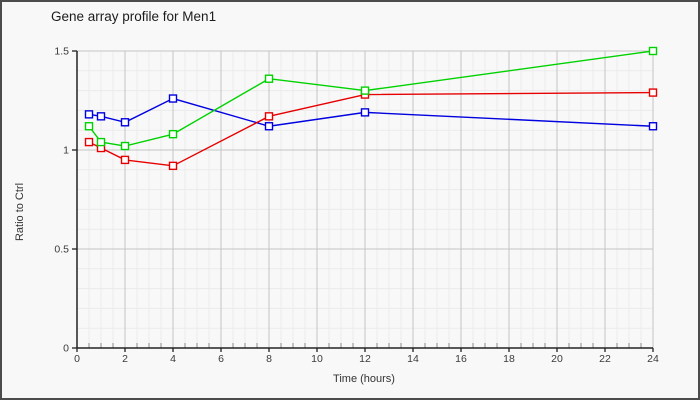  Describe the element at coordinates (66, 349) in the screenshot. I see `y-tick-label: 0` at that location.